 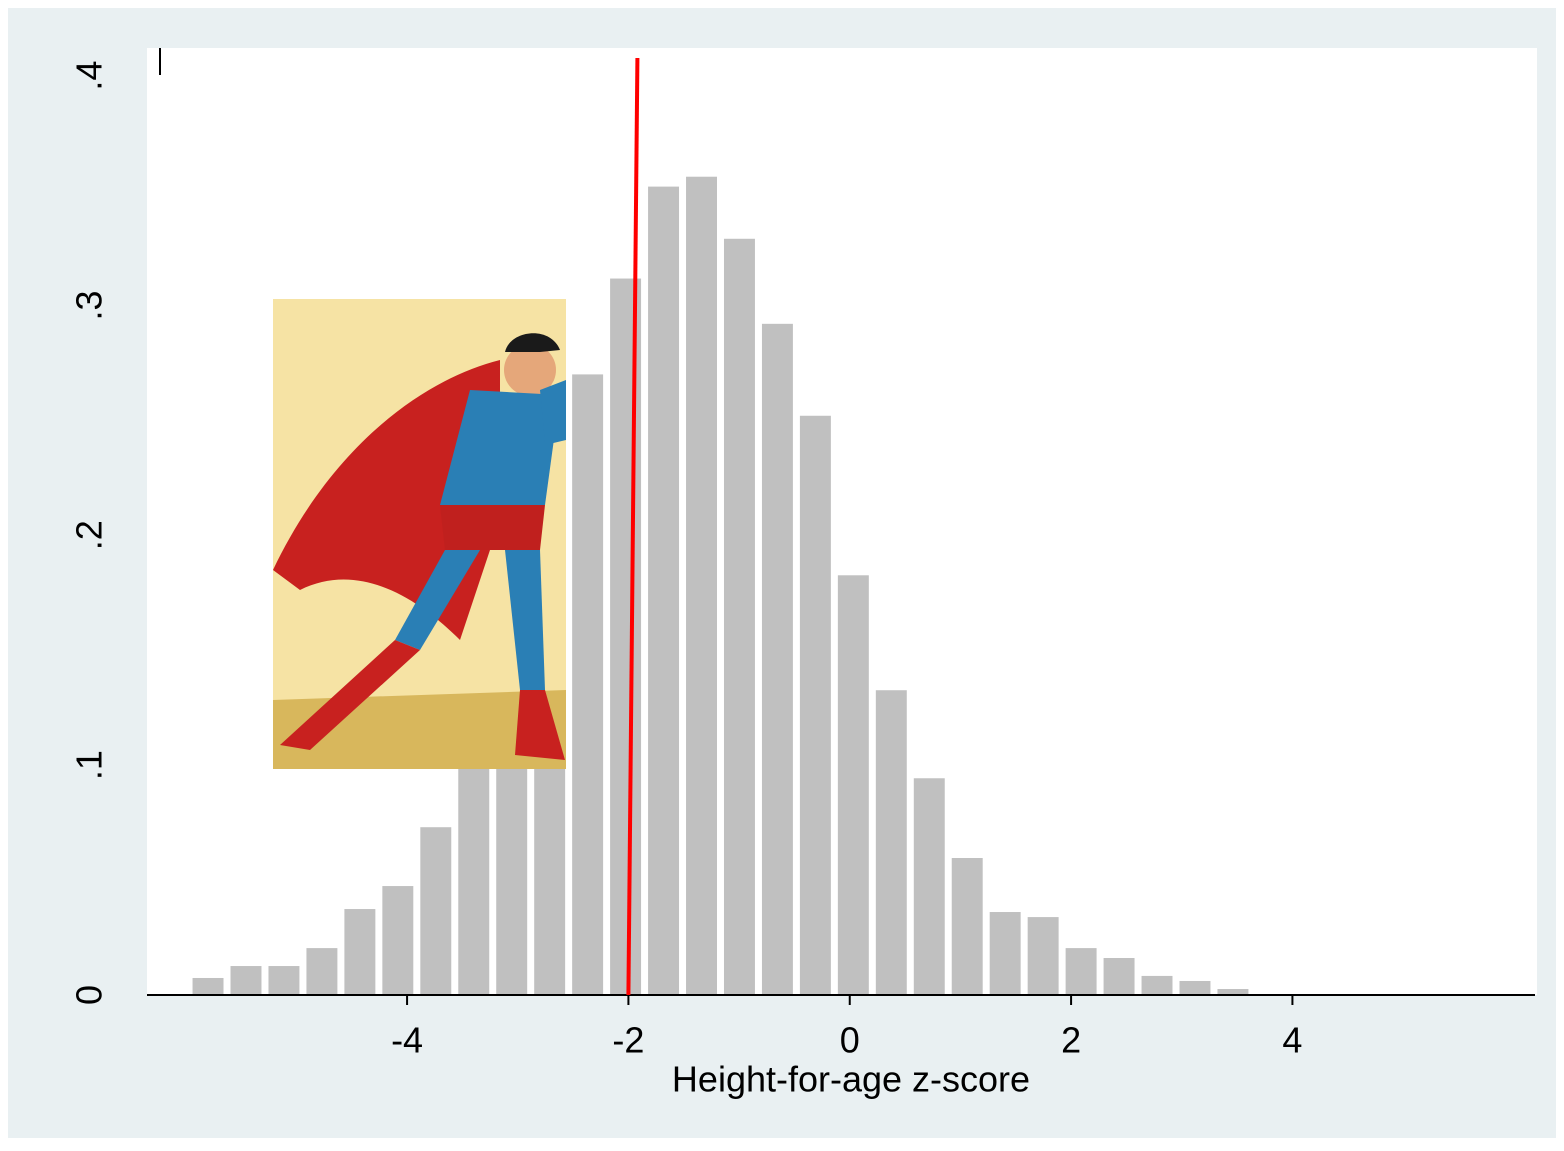 I want to click on illustration-boot-left, so click(x=350, y=695).